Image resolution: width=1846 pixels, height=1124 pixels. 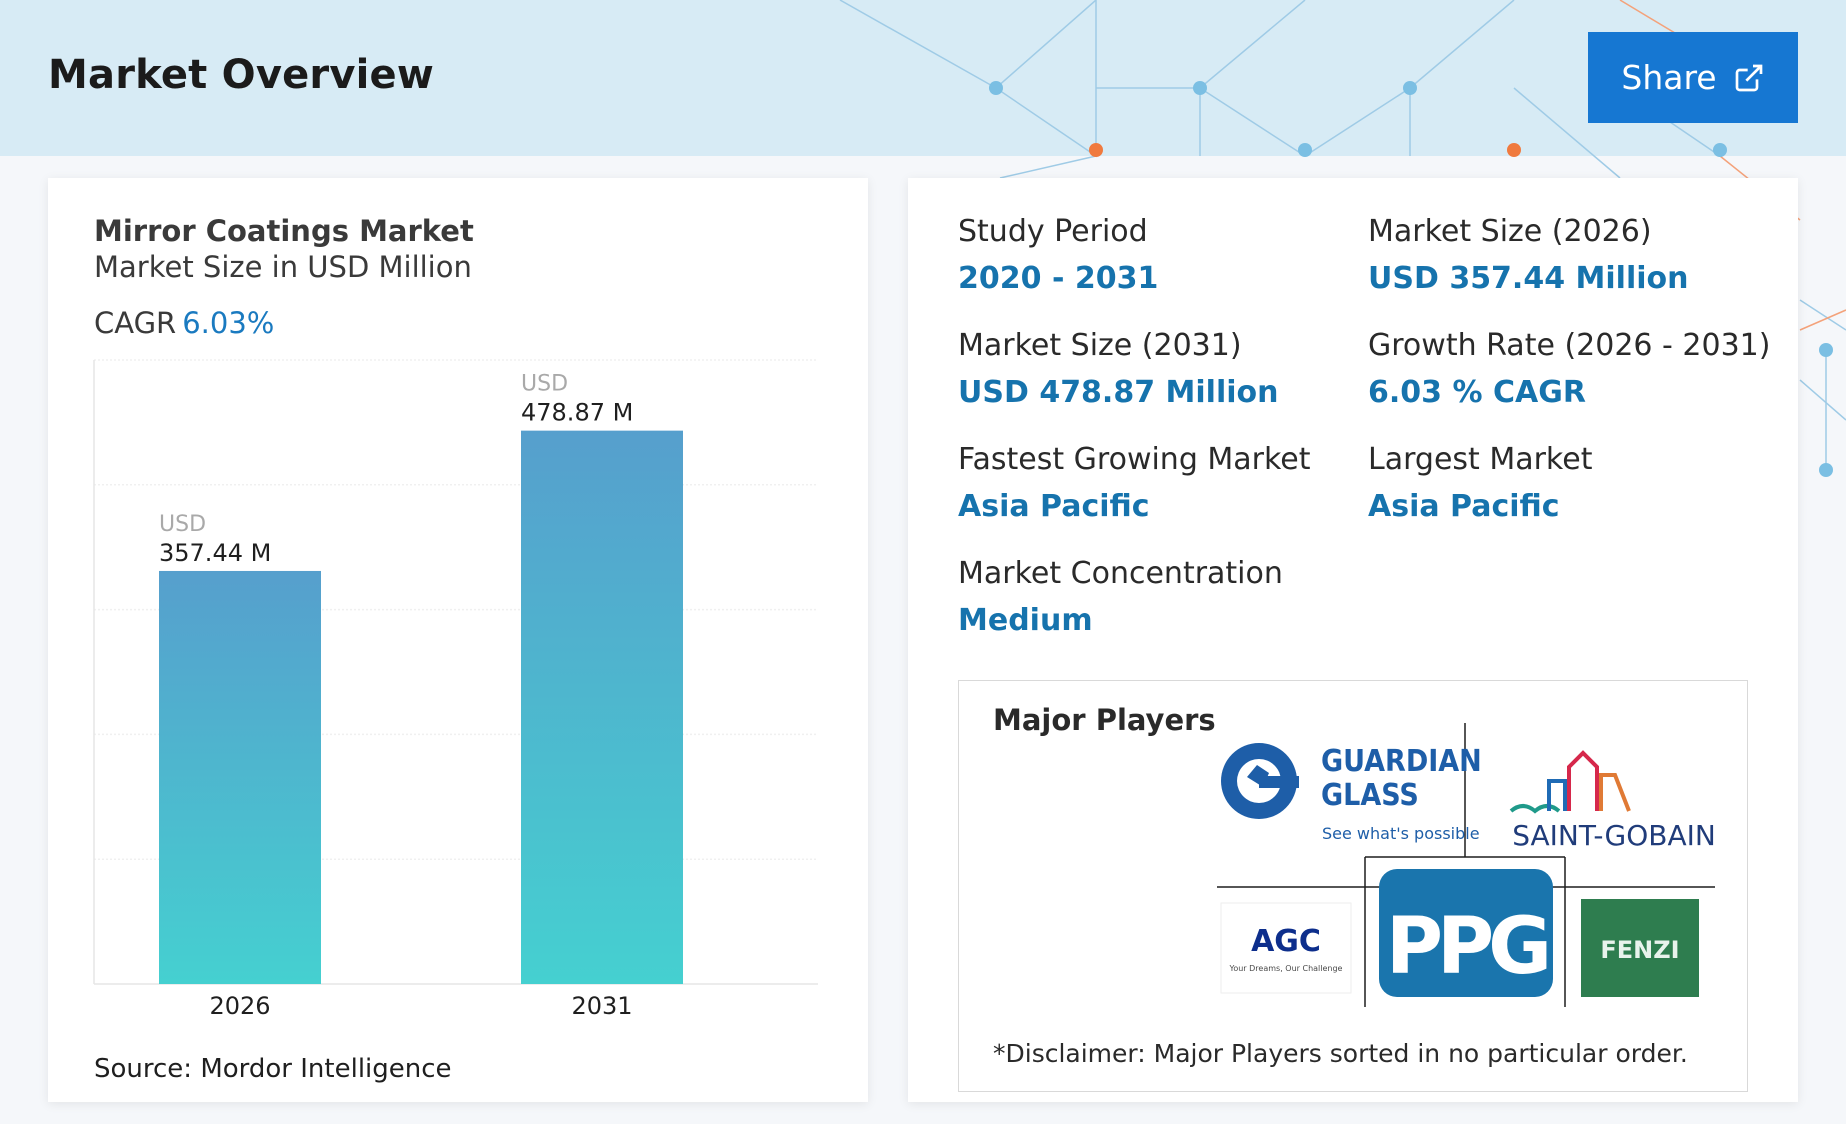 What do you see at coordinates (1748, 77) in the screenshot?
I see `external-link-icon` at bounding box center [1748, 77].